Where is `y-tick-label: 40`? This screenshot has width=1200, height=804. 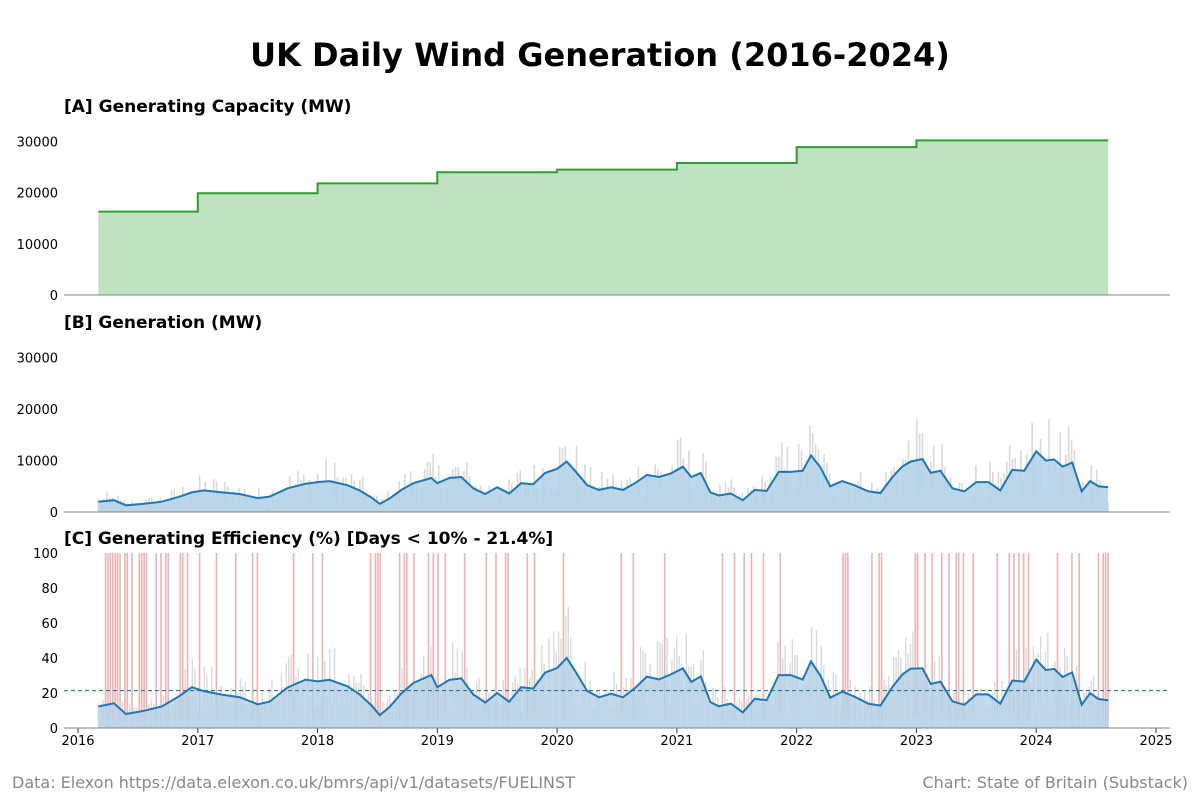
y-tick-label: 40 is located at coordinates (49, 659).